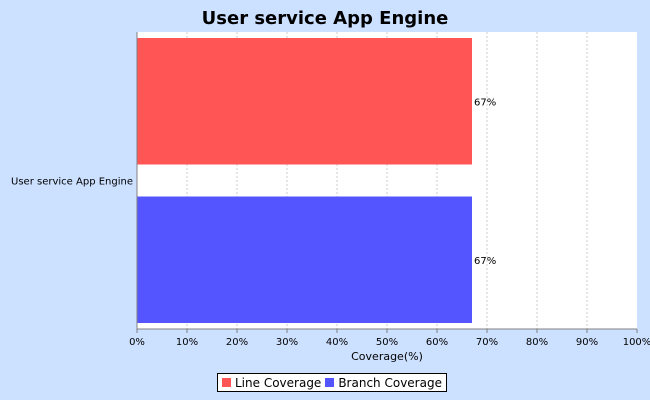 This screenshot has width=650, height=400. What do you see at coordinates (325, 18) in the screenshot?
I see `chart-title: User service App Engine` at bounding box center [325, 18].